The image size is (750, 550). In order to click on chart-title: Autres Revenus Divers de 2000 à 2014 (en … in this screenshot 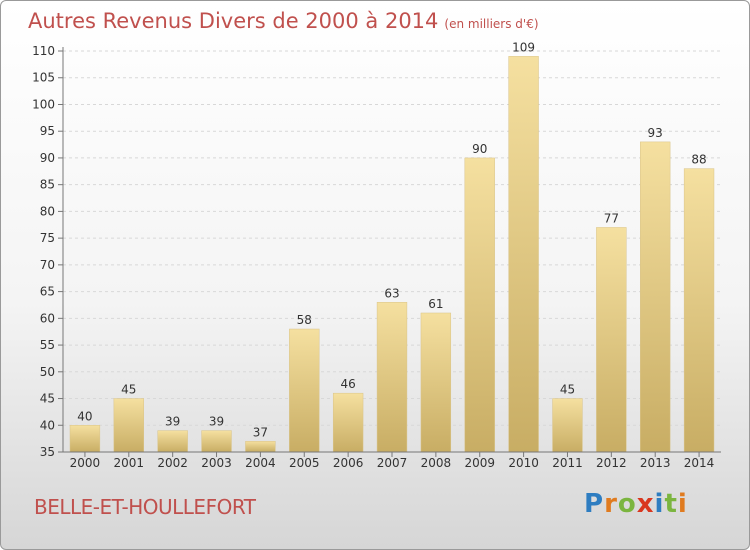, I will do `click(283, 21)`.